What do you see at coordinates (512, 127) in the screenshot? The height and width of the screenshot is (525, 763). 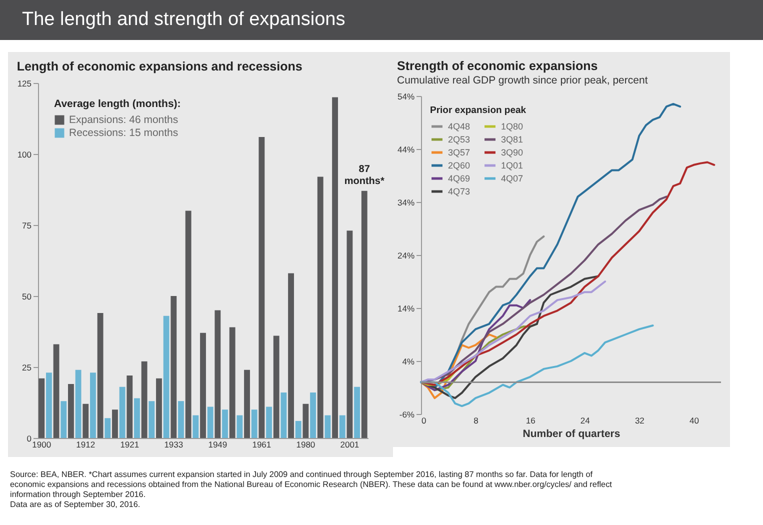 I see `legend-label: 1Q80` at bounding box center [512, 127].